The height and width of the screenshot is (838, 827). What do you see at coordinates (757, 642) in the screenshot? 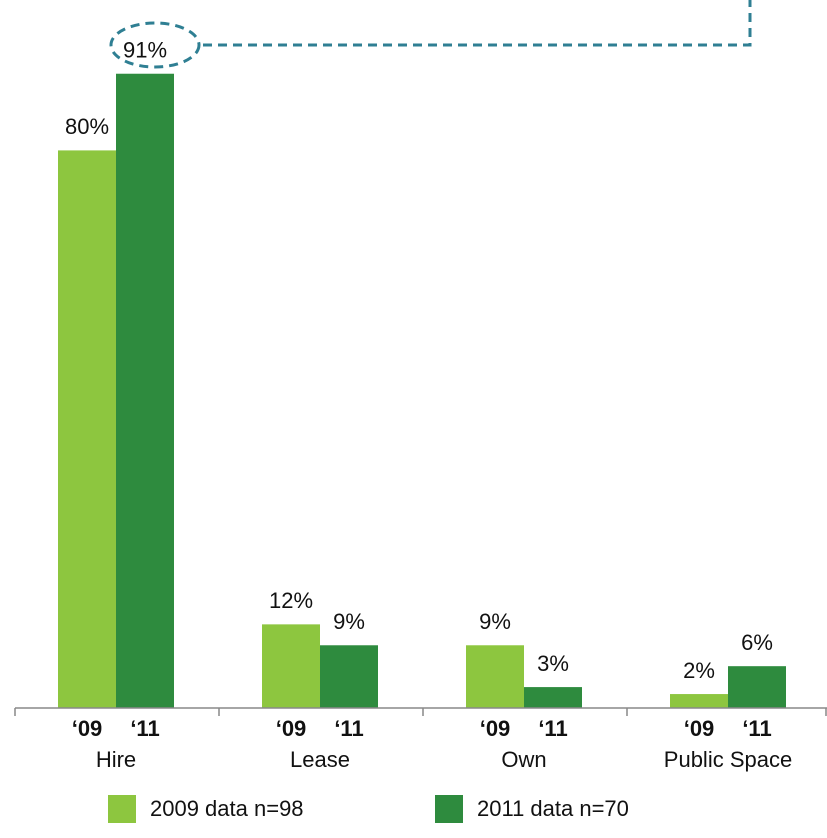
I see `value-label: 6%` at bounding box center [757, 642].